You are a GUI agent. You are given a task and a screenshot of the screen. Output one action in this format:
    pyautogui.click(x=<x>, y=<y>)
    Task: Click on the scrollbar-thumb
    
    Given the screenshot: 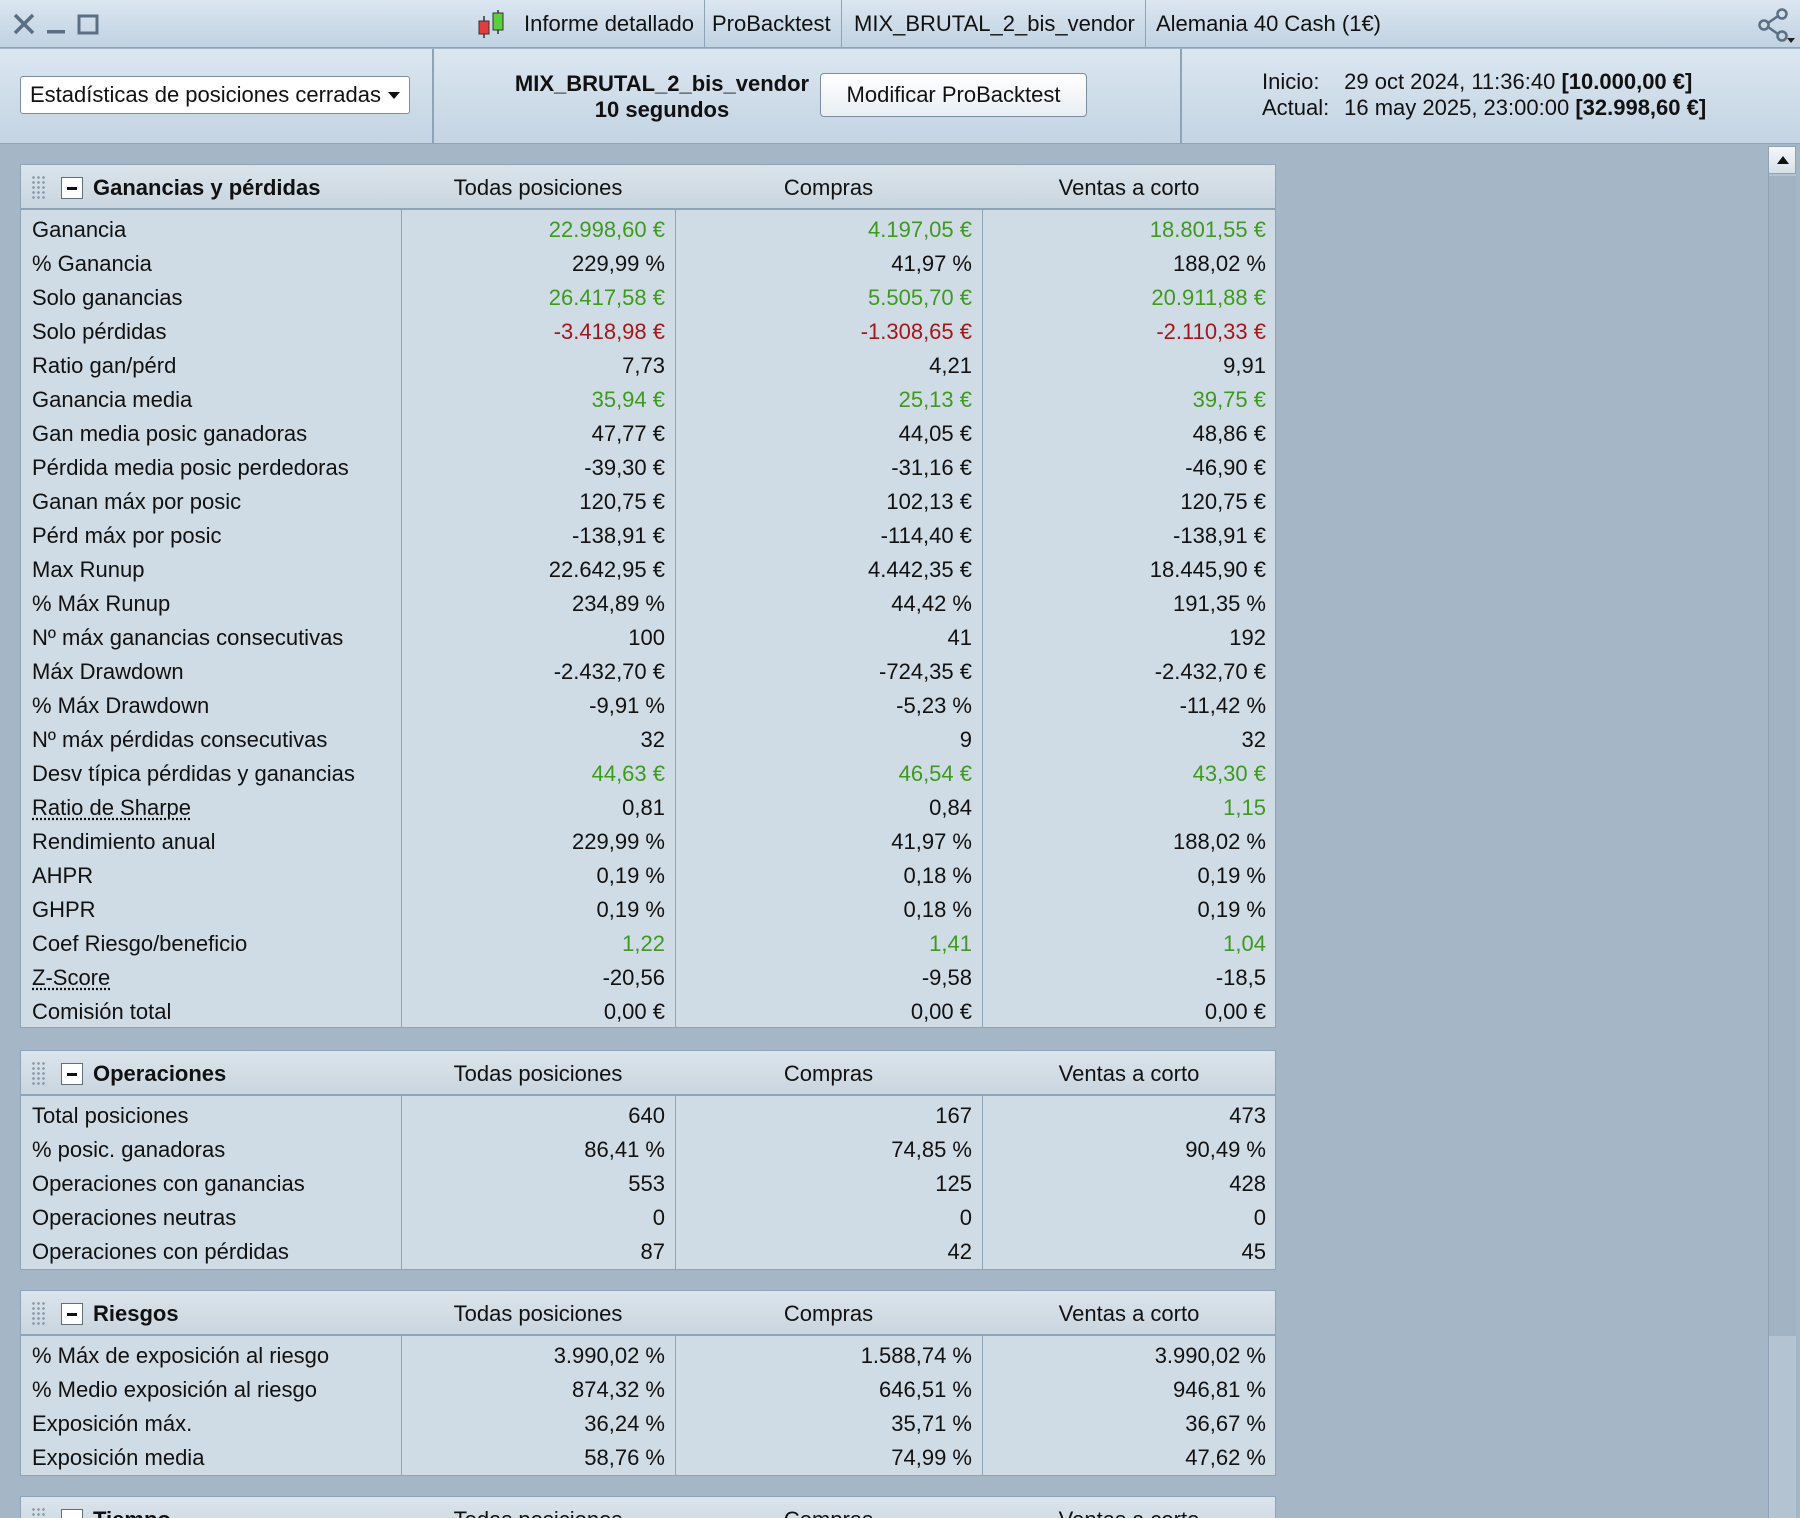 What is the action you would take?
    pyautogui.click(x=1782, y=756)
    